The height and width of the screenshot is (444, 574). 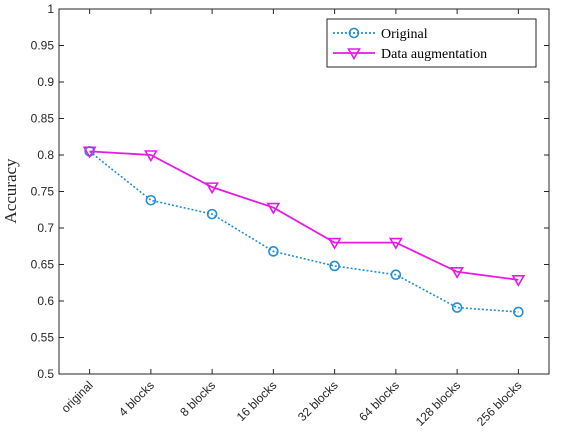 I want to click on y-tick-label: 0.7, so click(x=45, y=228).